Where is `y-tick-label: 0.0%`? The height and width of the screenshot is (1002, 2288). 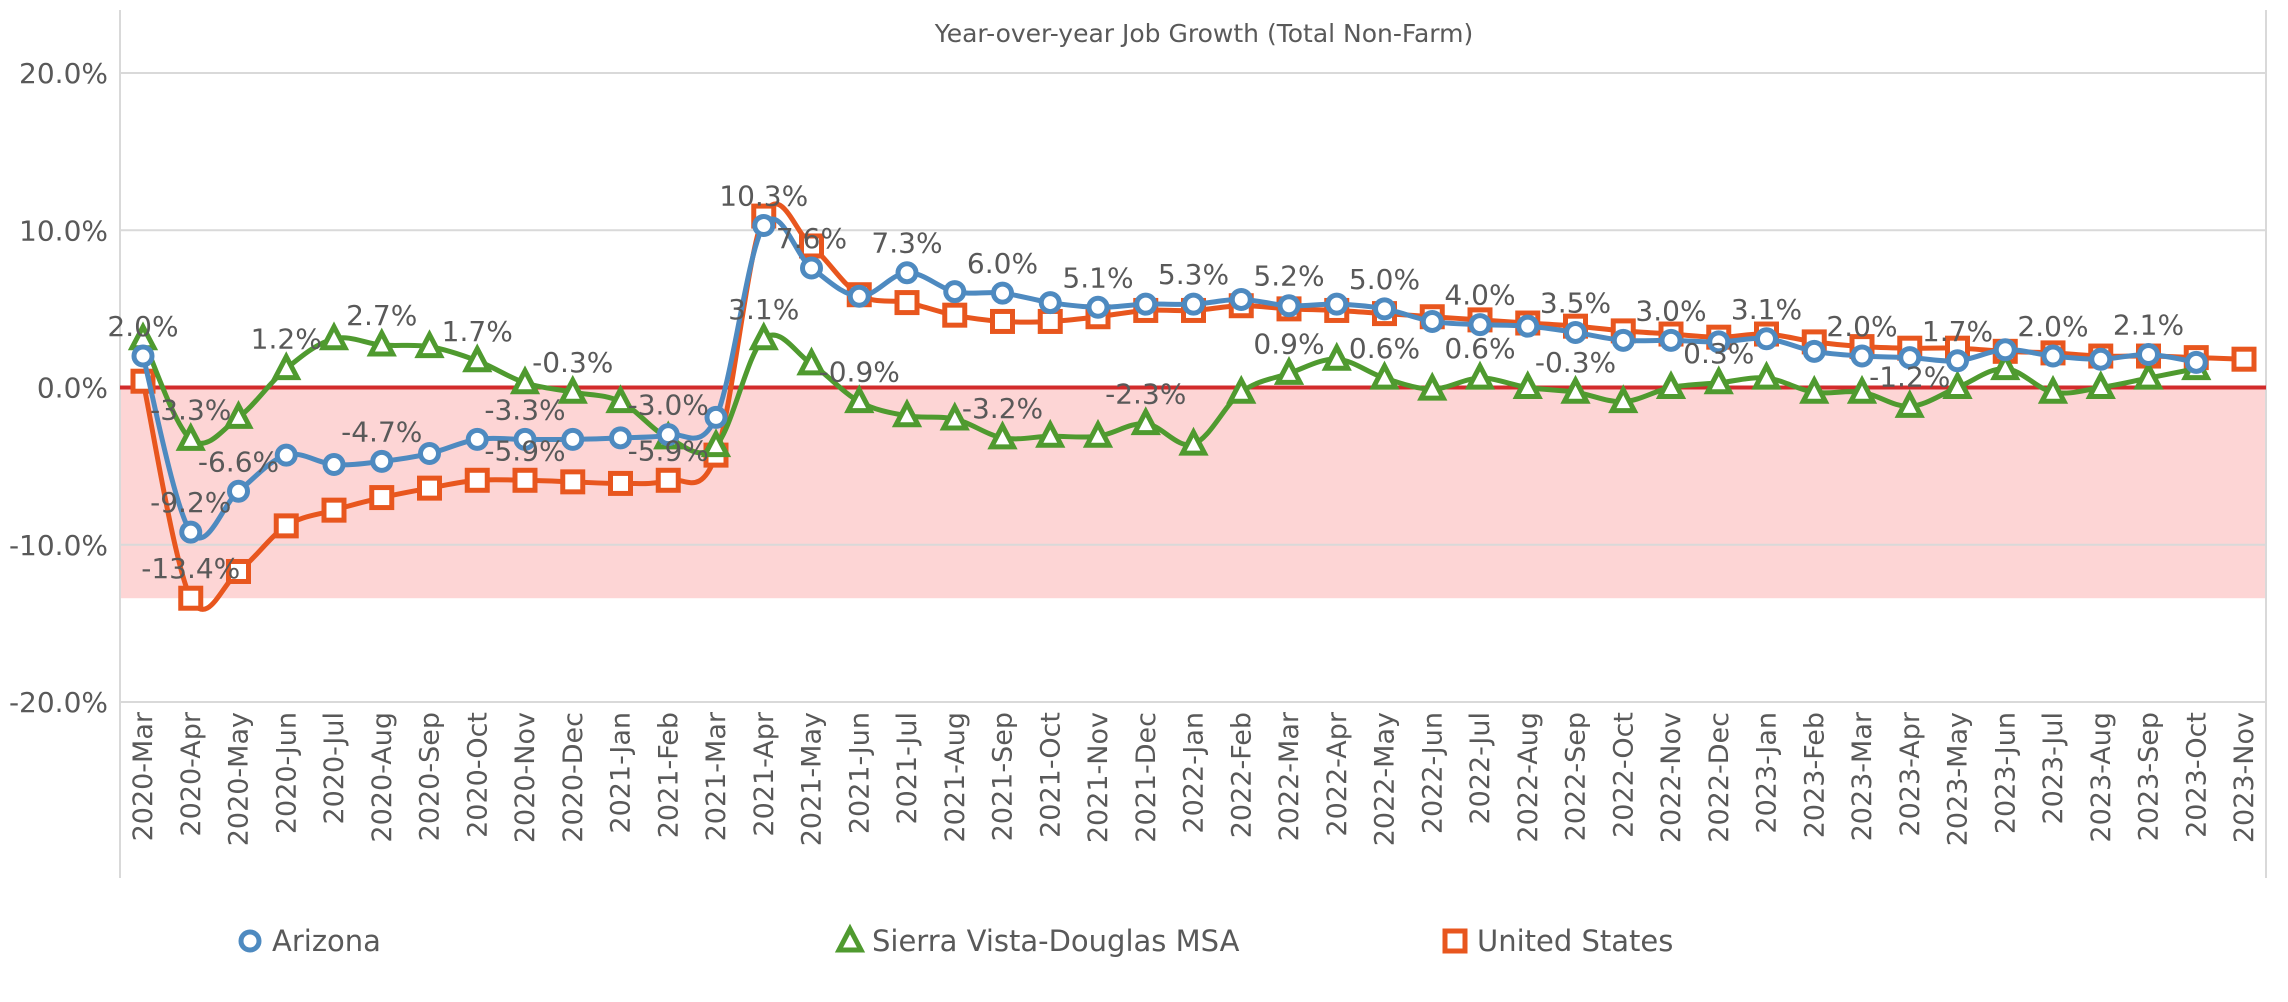
y-tick-label: 0.0% is located at coordinates (72, 388).